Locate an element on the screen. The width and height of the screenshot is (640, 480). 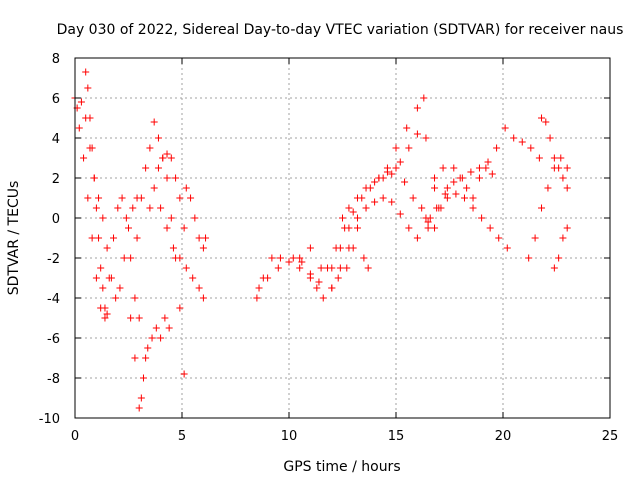
y-tick-label: -6 is located at coordinates (53, 339).